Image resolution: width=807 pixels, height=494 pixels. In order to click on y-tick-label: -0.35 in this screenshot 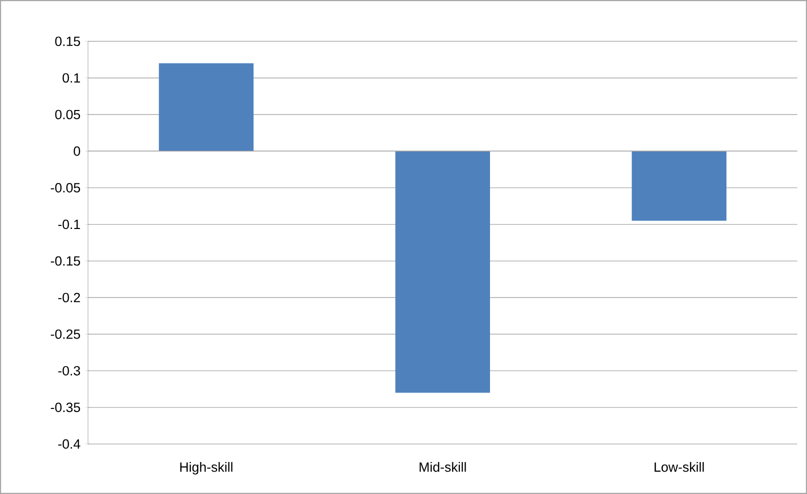, I will do `click(65, 407)`.